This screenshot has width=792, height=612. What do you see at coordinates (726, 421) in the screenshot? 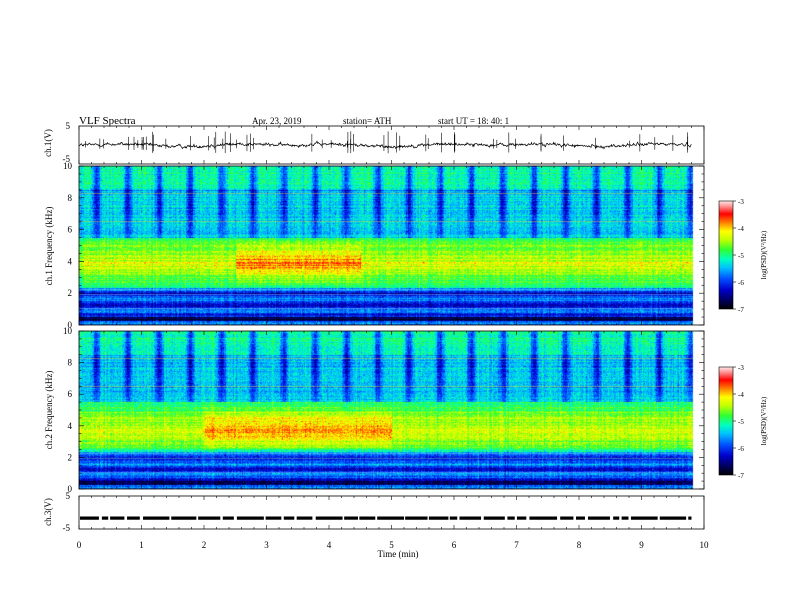
I see `colorbar-ch2-gradient` at bounding box center [726, 421].